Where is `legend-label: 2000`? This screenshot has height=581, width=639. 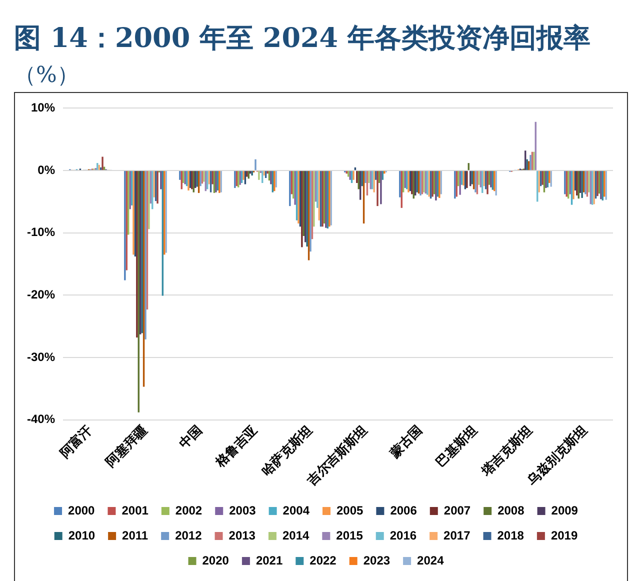 legend-label: 2000 is located at coordinates (82, 510).